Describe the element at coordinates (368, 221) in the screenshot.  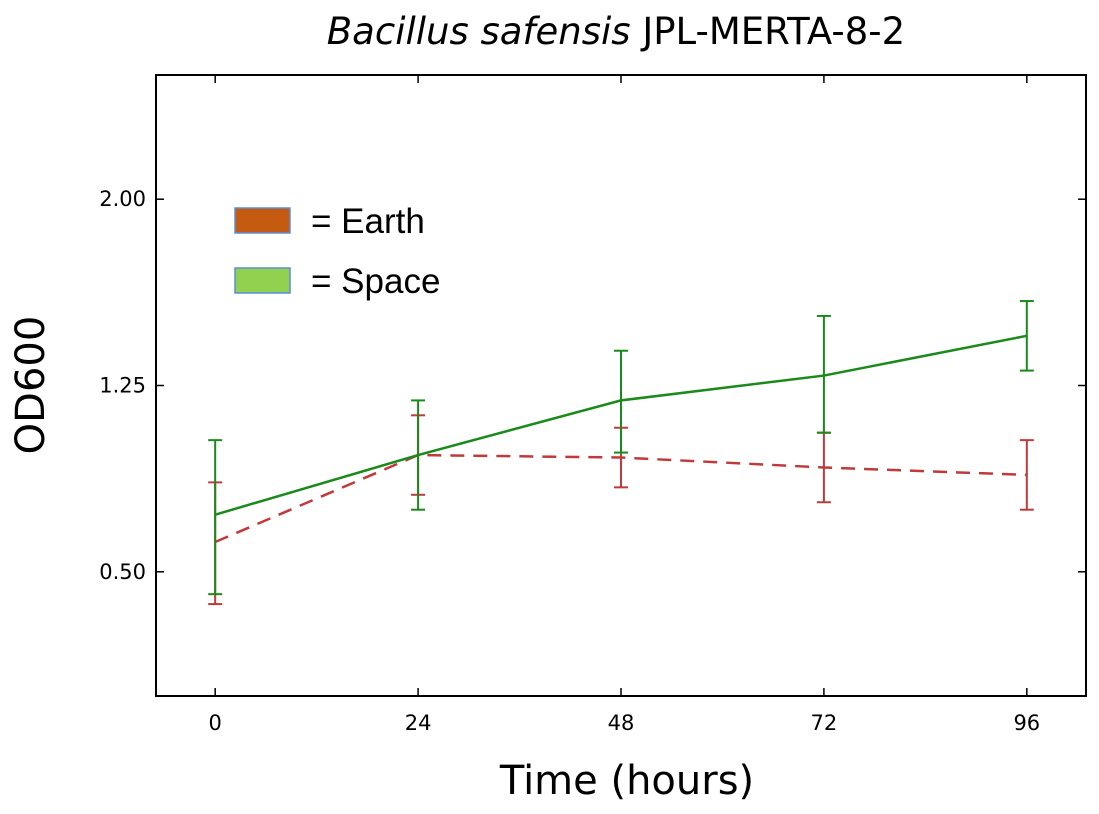
I see `legend-label: = Earth` at that location.